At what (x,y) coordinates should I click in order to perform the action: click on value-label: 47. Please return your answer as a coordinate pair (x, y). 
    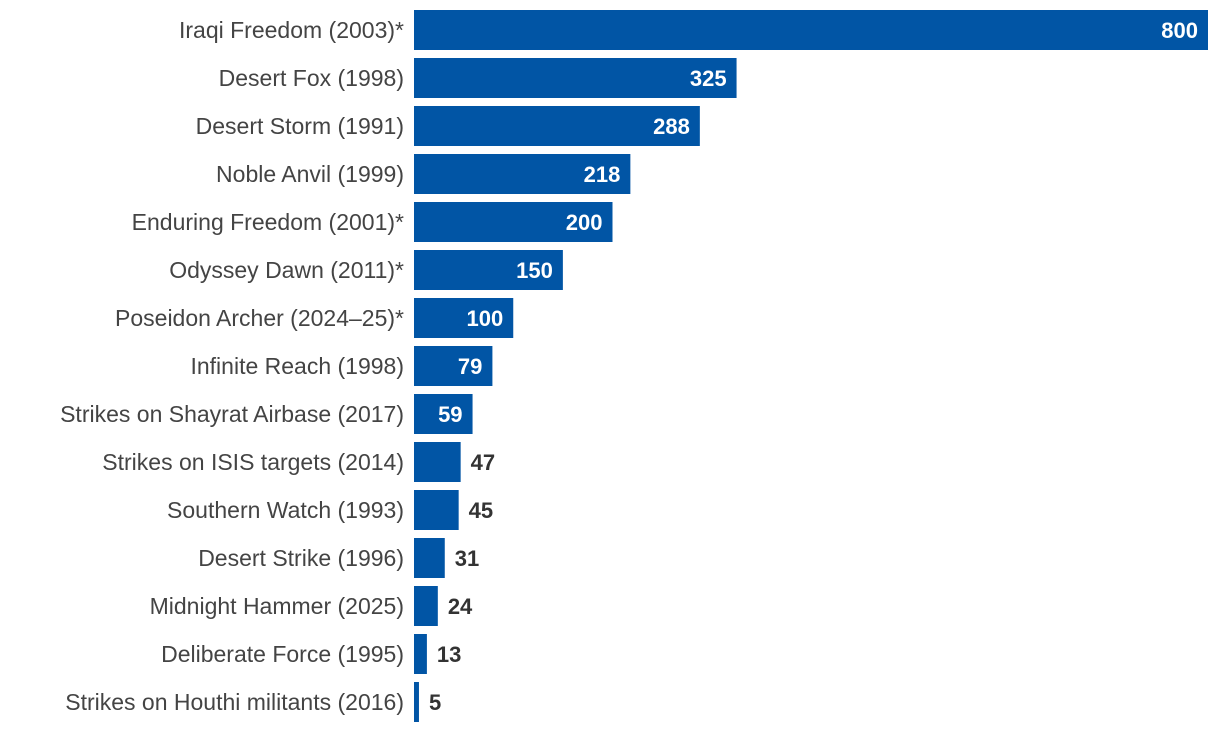
    Looking at the image, I should click on (483, 462).